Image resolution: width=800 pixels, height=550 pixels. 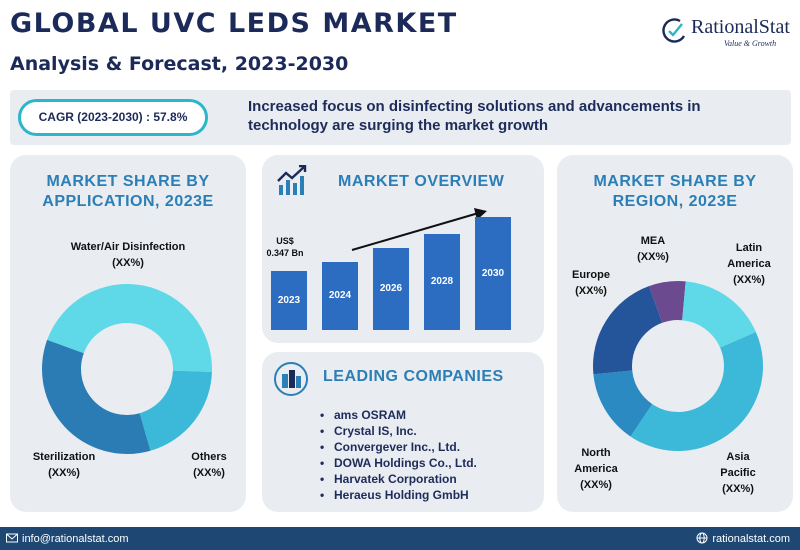 I want to click on logo-tagline: Value & Growth, so click(x=750, y=43).